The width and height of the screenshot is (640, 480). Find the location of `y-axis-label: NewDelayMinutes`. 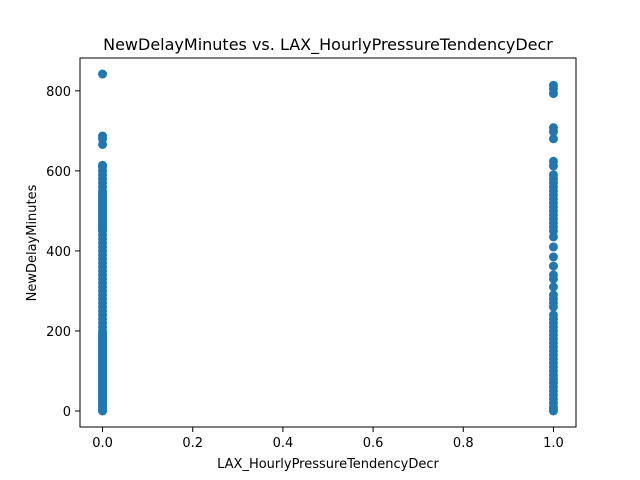

y-axis-label: NewDelayMinutes is located at coordinates (32, 242).